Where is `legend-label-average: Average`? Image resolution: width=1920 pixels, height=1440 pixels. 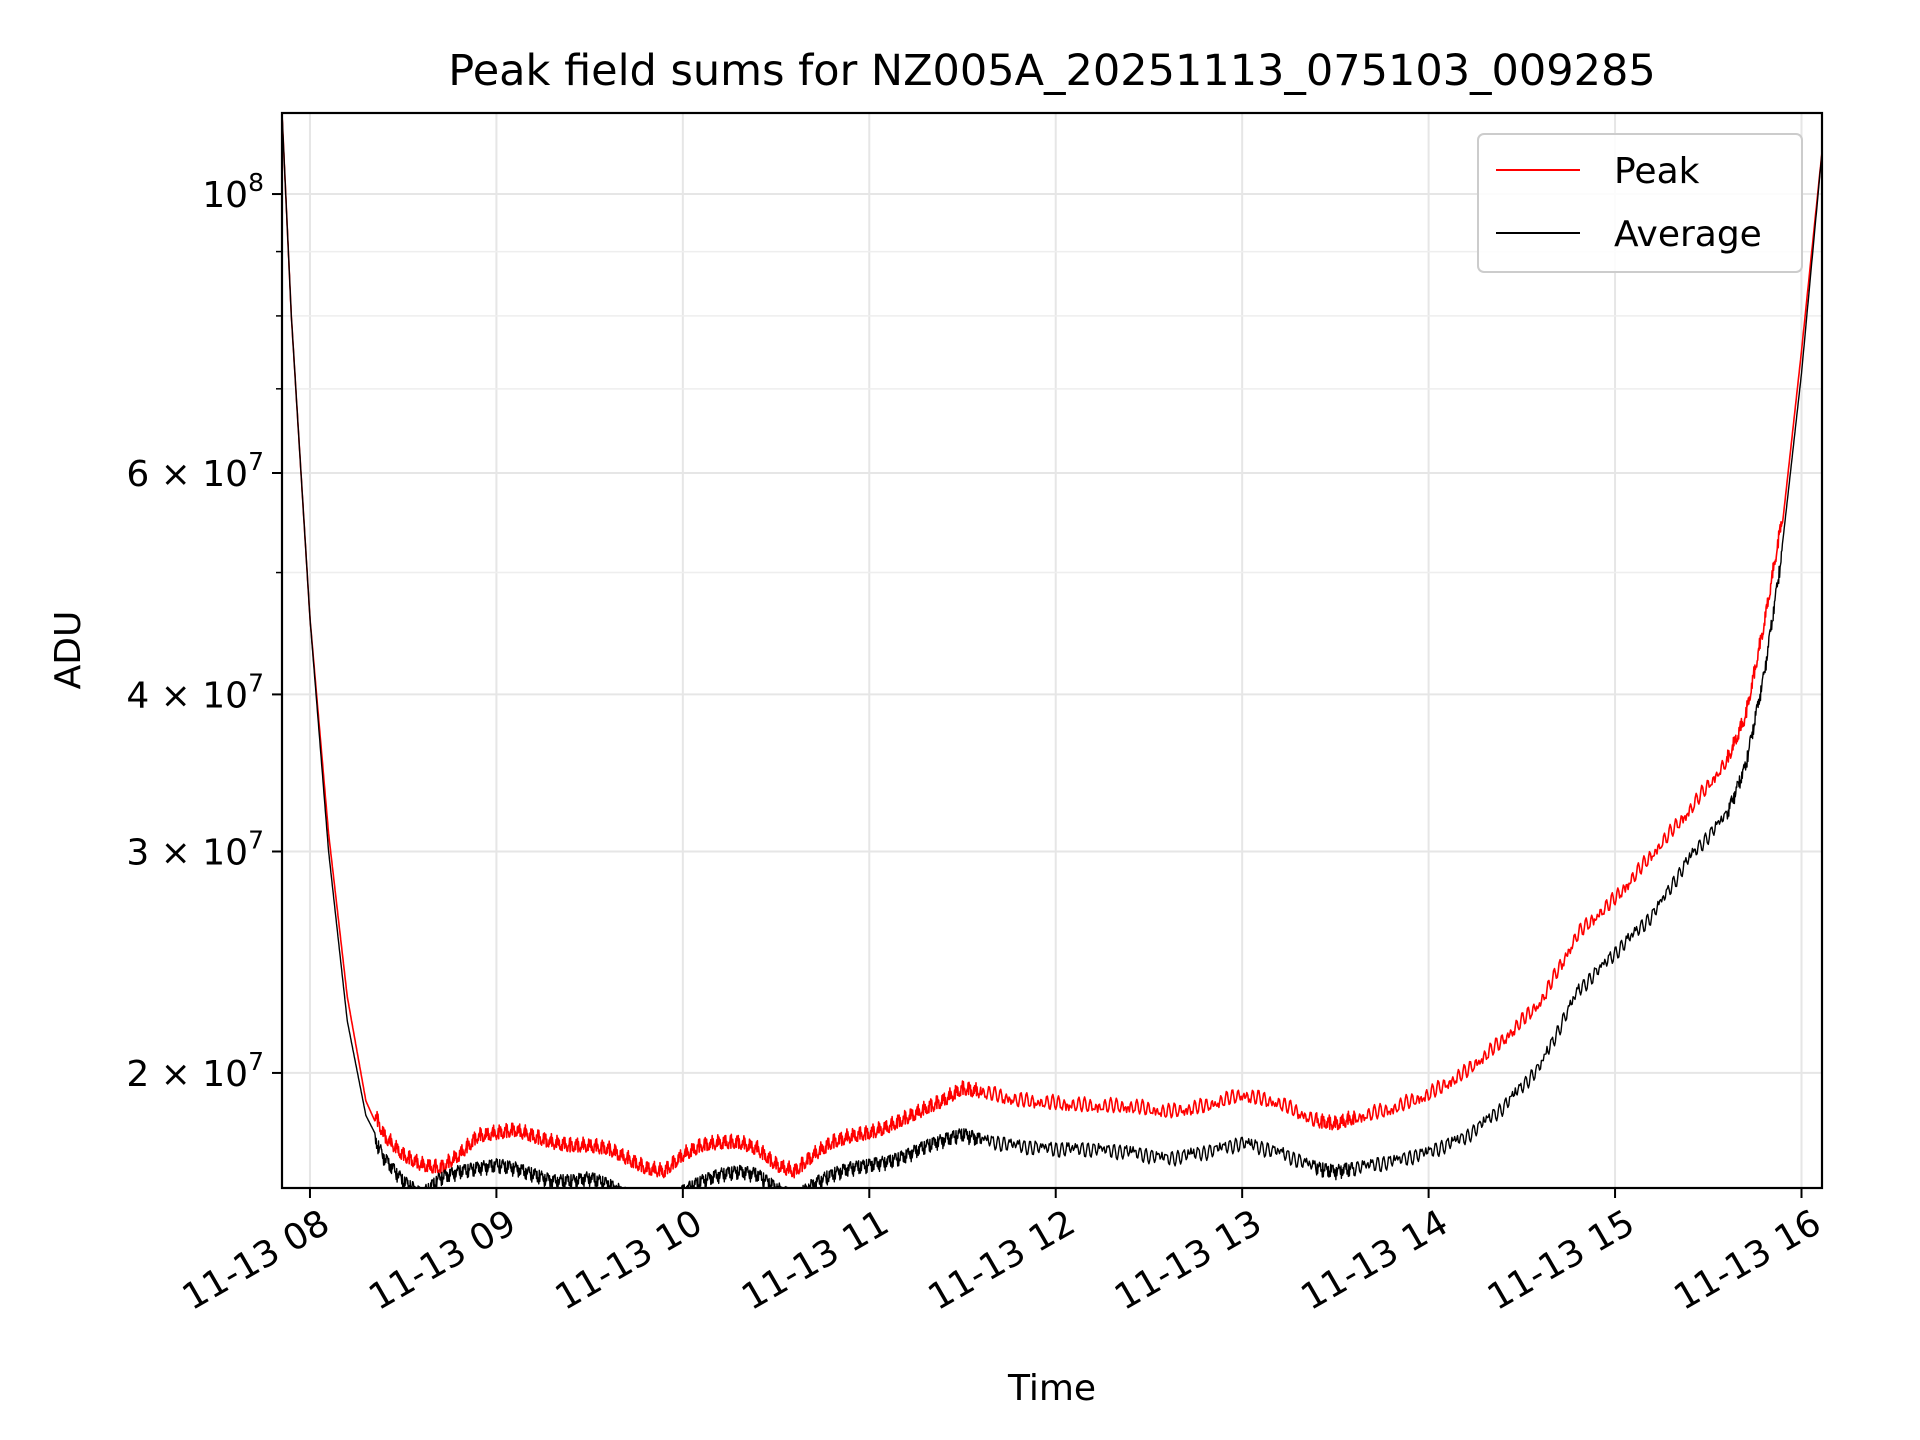 legend-label-average: Average is located at coordinates (1688, 234).